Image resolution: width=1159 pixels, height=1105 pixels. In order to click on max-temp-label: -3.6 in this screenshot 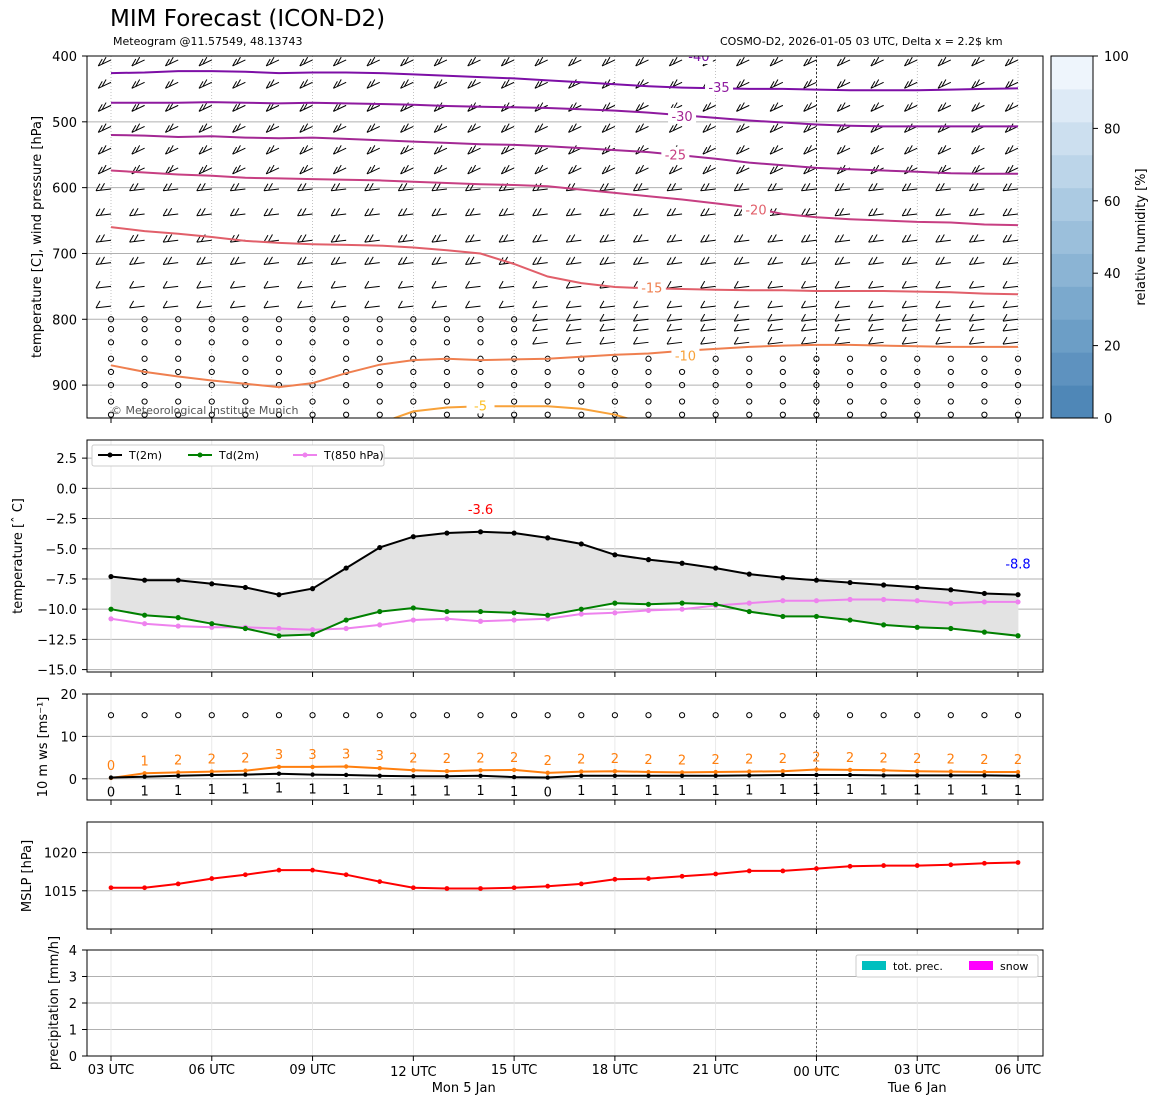, I will do `click(480, 510)`.